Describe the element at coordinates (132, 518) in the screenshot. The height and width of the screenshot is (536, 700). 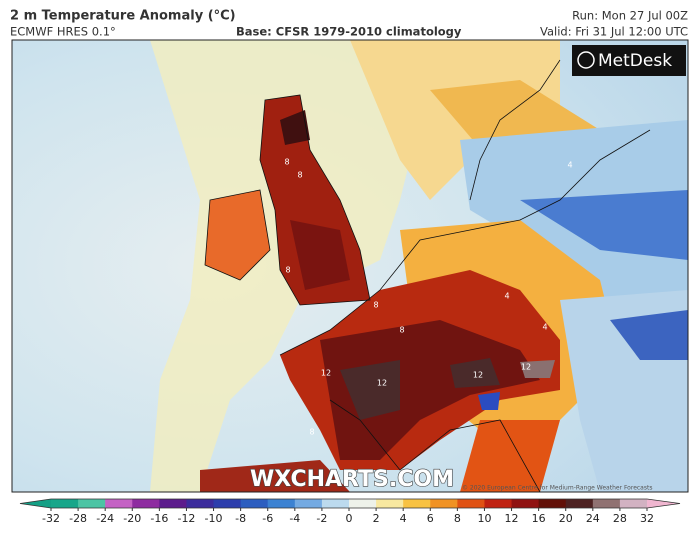
I see `colorbar-tick-label: -20` at that location.